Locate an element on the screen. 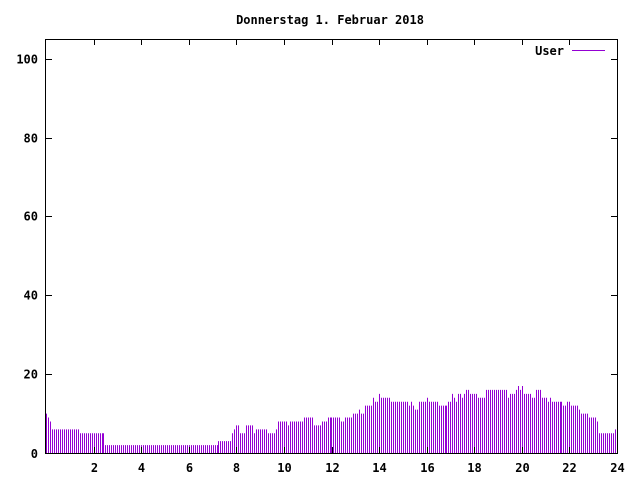  x-tick-label: 6 is located at coordinates (189, 468).